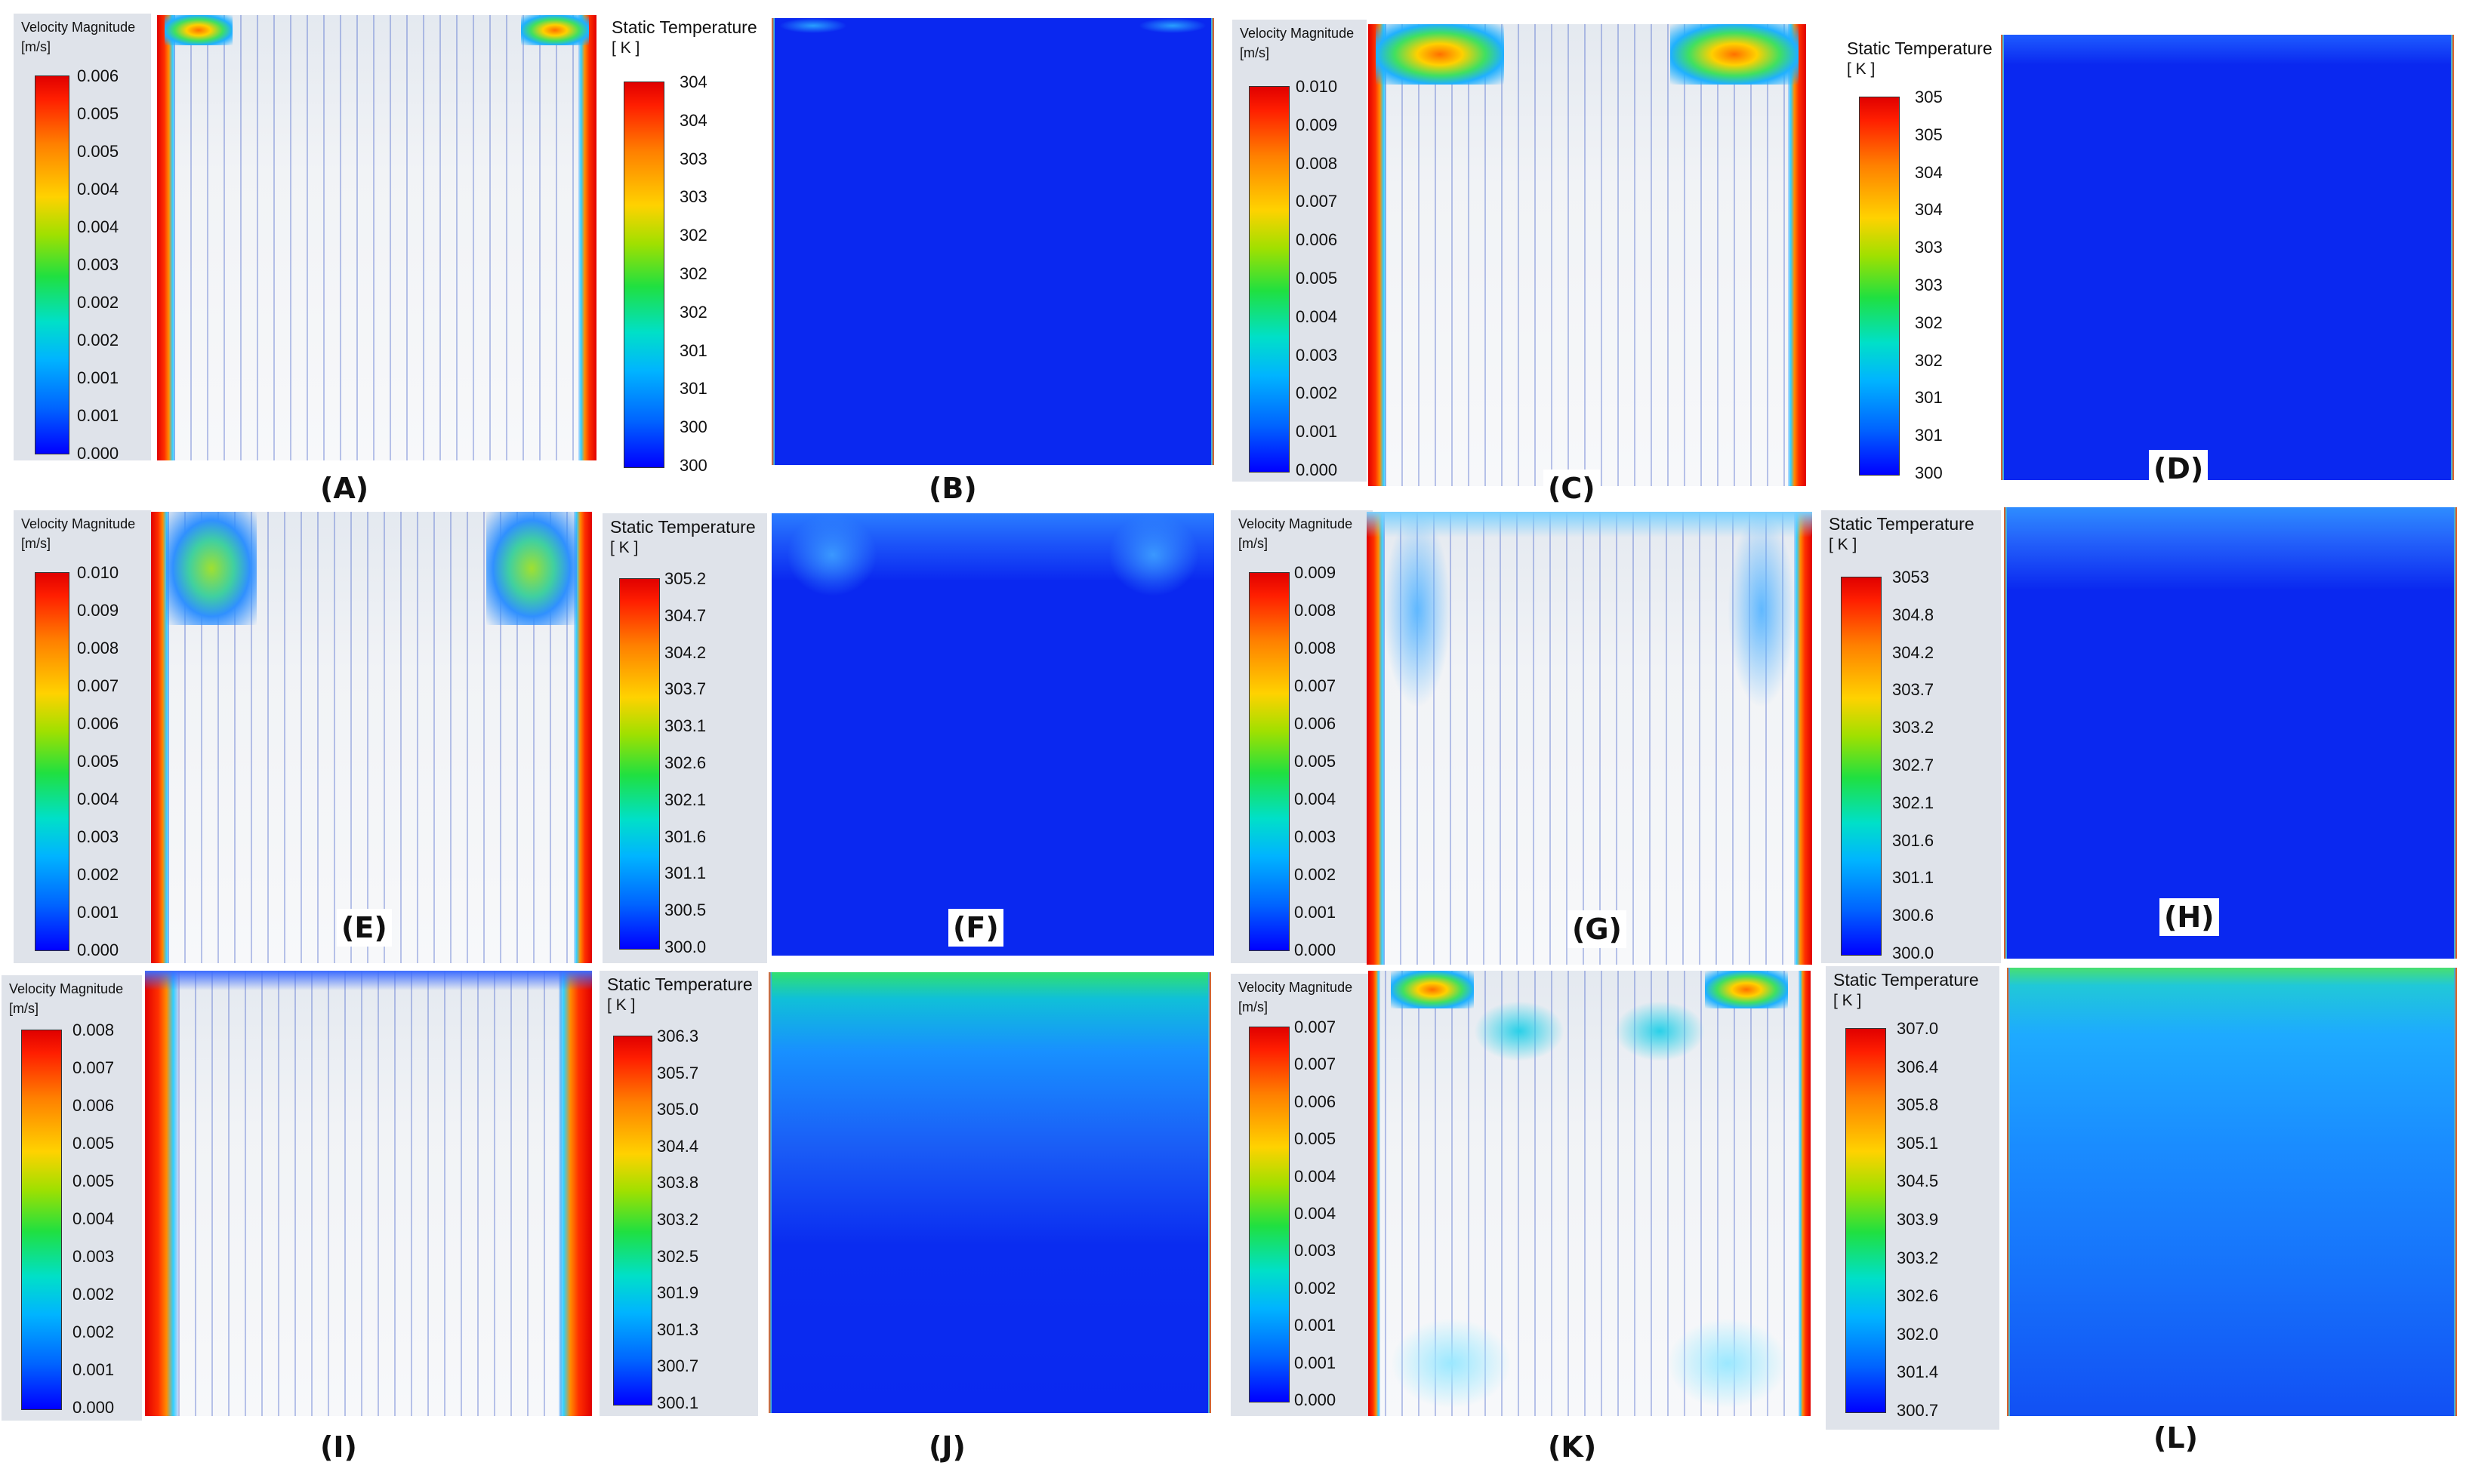 This screenshot has width=2466, height=1484. What do you see at coordinates (1918, 1143) in the screenshot?
I see `tick-label: 305.1` at bounding box center [1918, 1143].